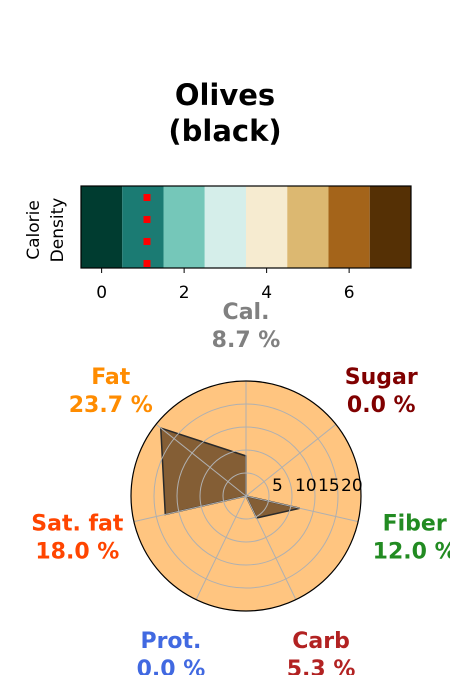 Image resolution: width=450 pixels, height=675 pixels. Describe the element at coordinates (381, 391) in the screenshot. I see `axis-label-group: Sugar 0.0 %` at that location.